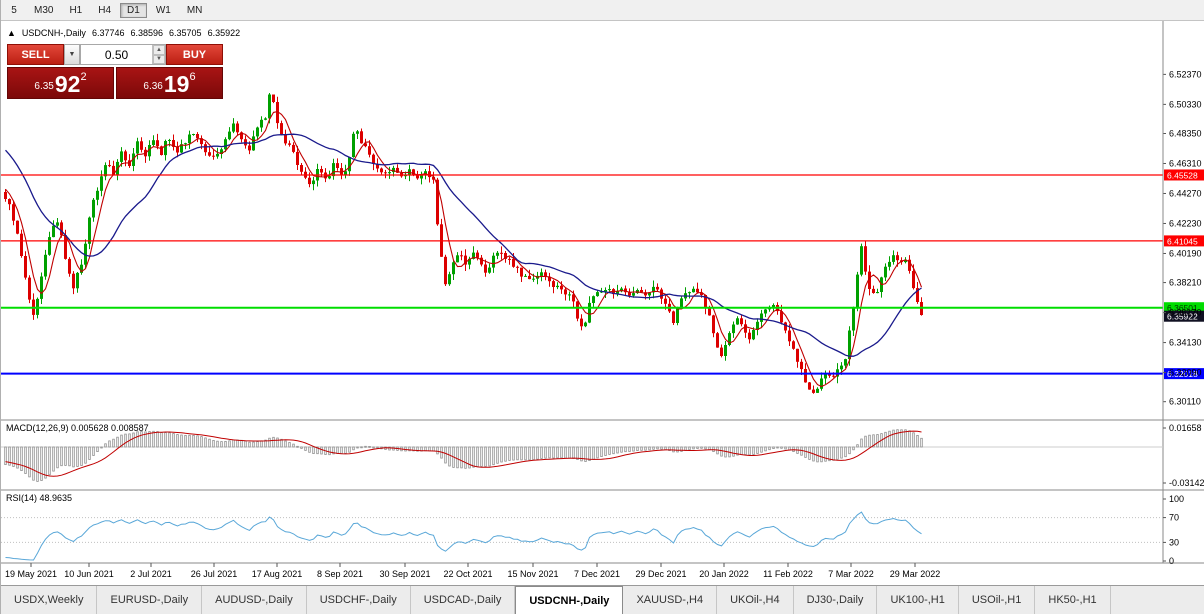 This screenshot has width=1204, height=614. I want to click on svg-text: 6.41045, so click(1182, 241).